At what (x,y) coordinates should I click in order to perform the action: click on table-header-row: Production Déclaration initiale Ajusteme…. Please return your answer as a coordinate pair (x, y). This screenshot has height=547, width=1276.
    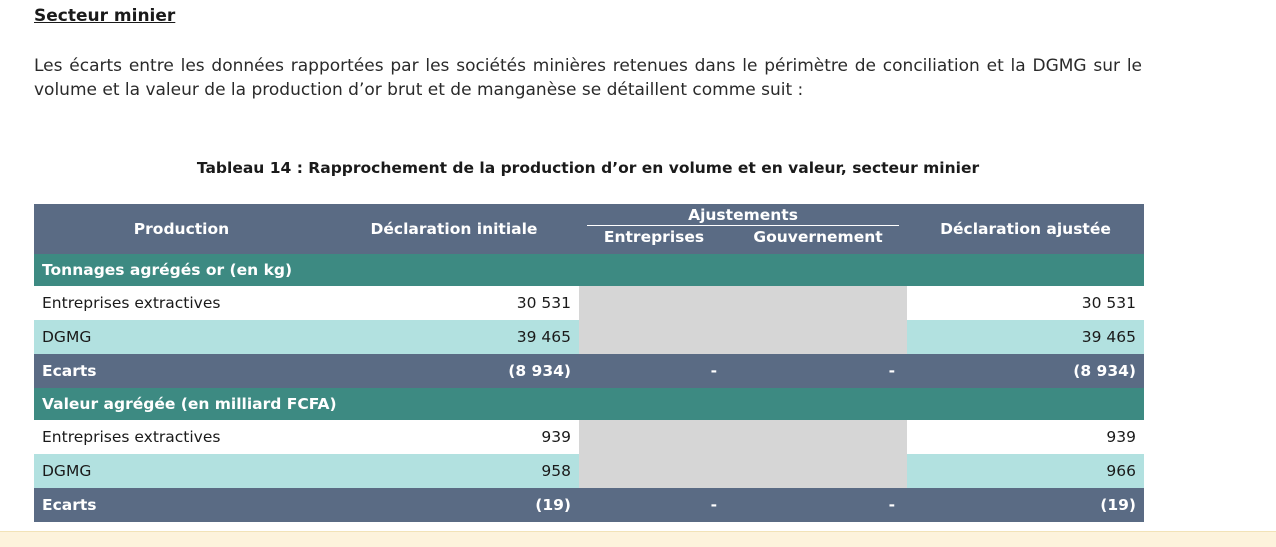
    Looking at the image, I should click on (589, 229).